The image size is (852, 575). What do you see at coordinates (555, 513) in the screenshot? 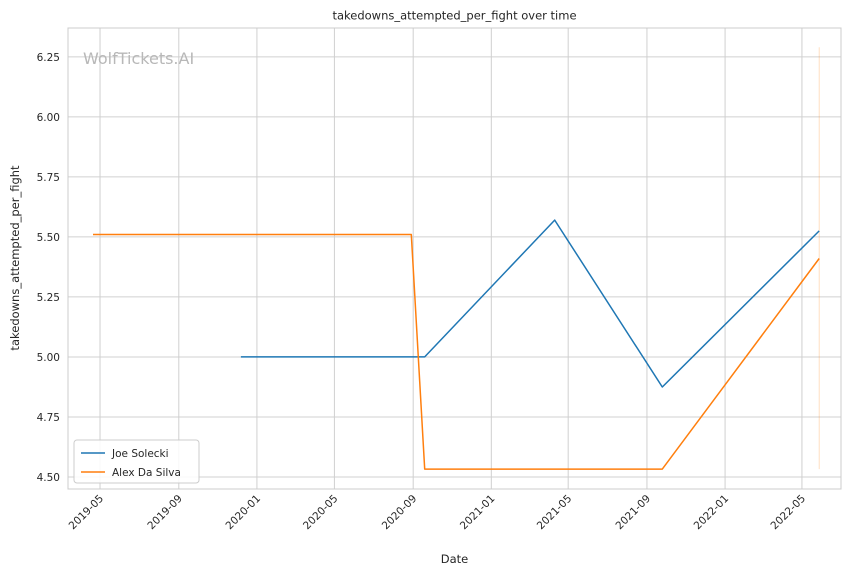
I see `x-tick-label: 2021-05` at bounding box center [555, 513].